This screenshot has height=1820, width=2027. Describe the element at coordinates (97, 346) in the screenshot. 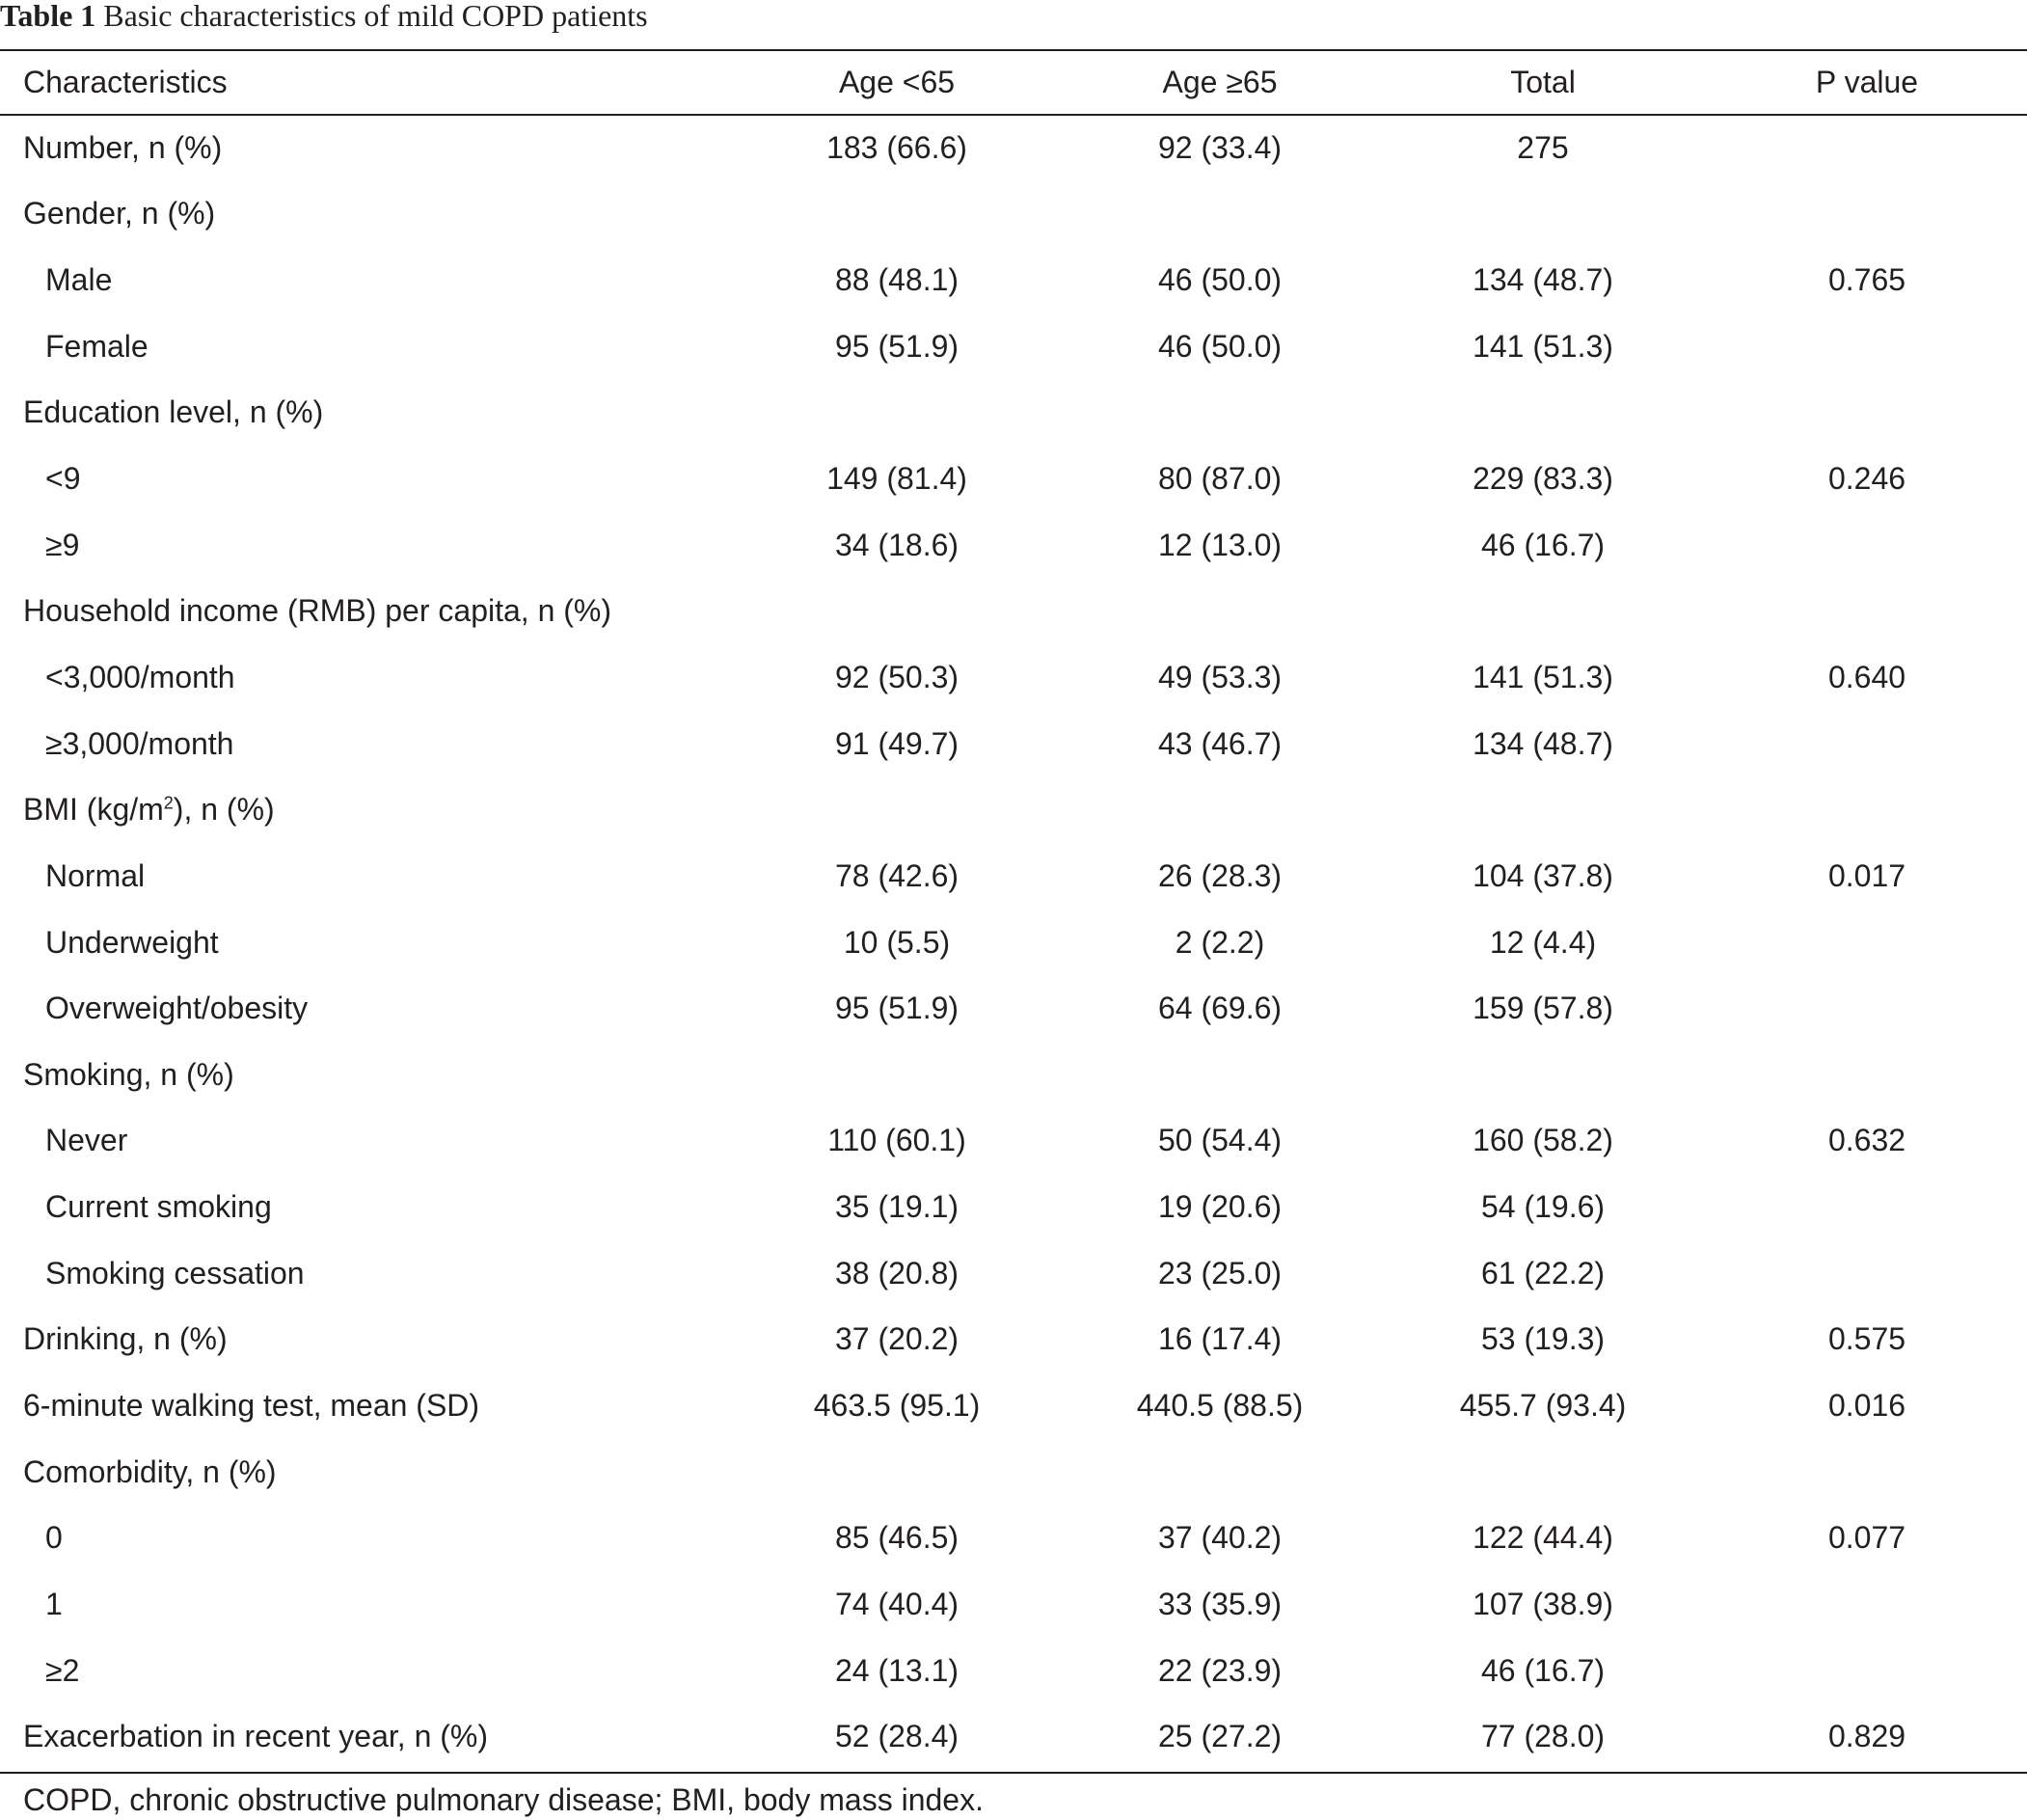

I see `row-sublabel: Female` at that location.